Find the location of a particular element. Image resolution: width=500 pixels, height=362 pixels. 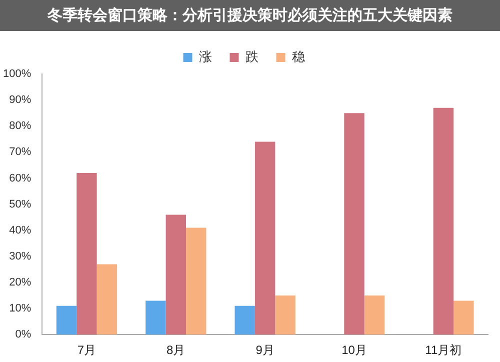

legend-label: 跌 is located at coordinates (251, 56).